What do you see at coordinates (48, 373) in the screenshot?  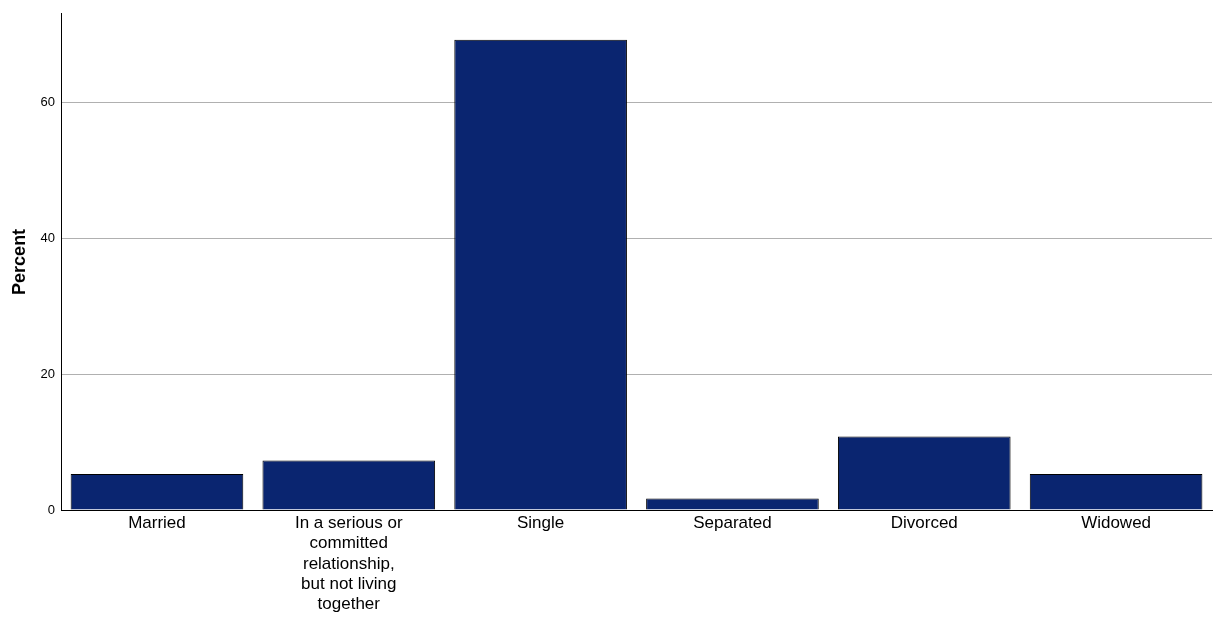 I see `y-tick-label: 20` at bounding box center [48, 373].